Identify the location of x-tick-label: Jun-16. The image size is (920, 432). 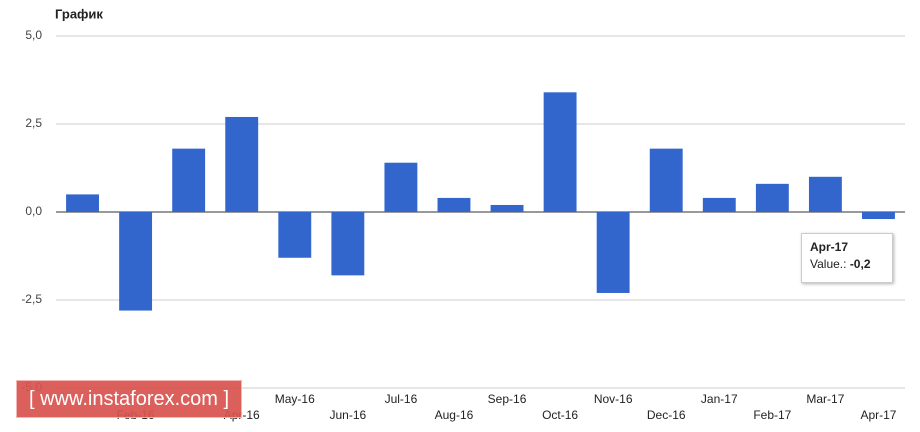
(347, 415).